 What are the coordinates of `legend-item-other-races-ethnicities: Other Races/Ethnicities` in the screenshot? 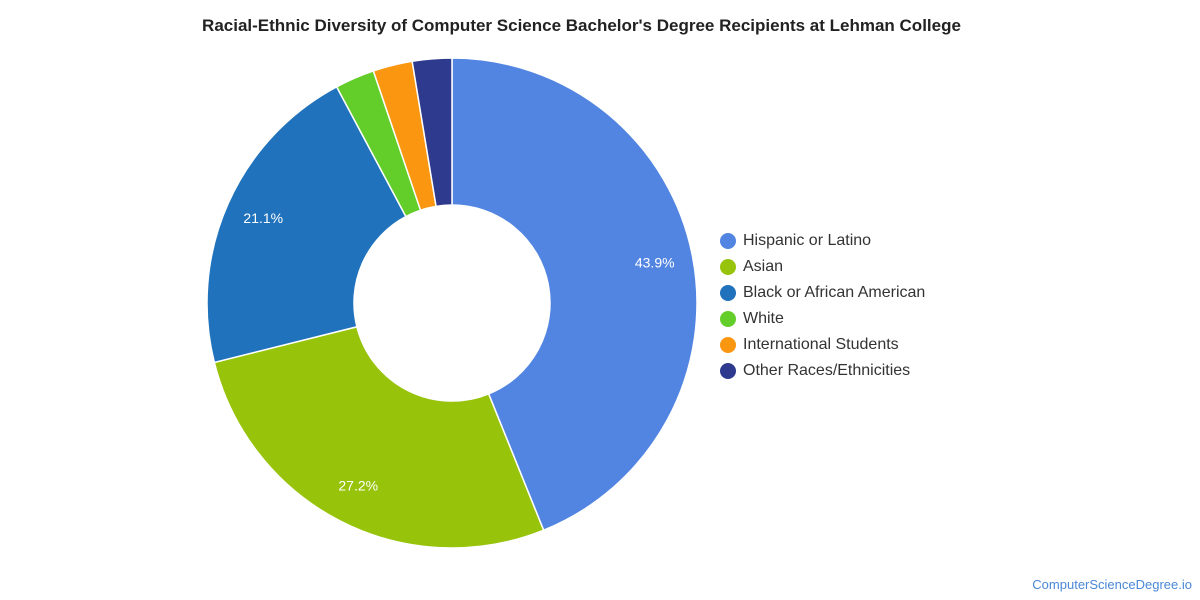 It's located at (870, 371).